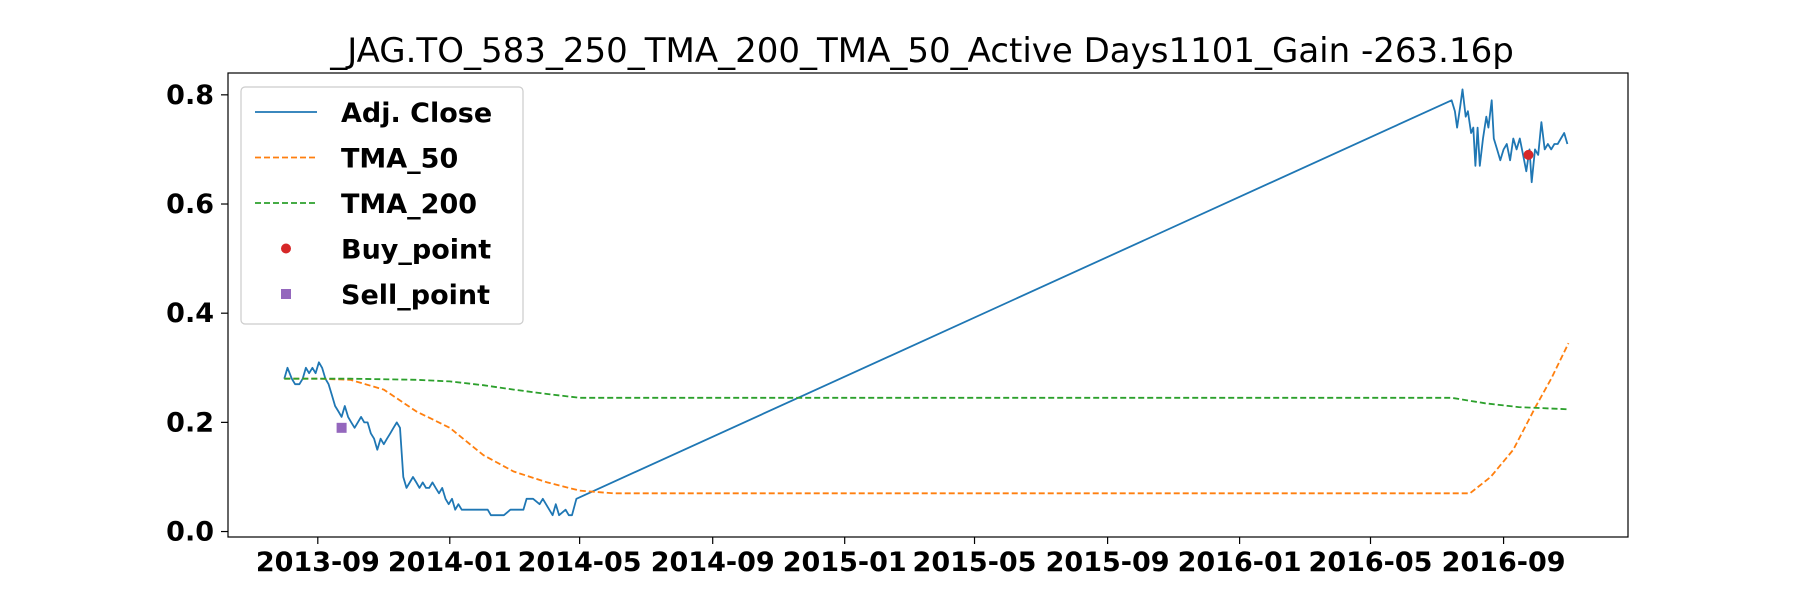 The width and height of the screenshot is (1800, 600). I want to click on y-axis: 0.0 0.2 0.4 0.6 0.8, so click(197, 314).